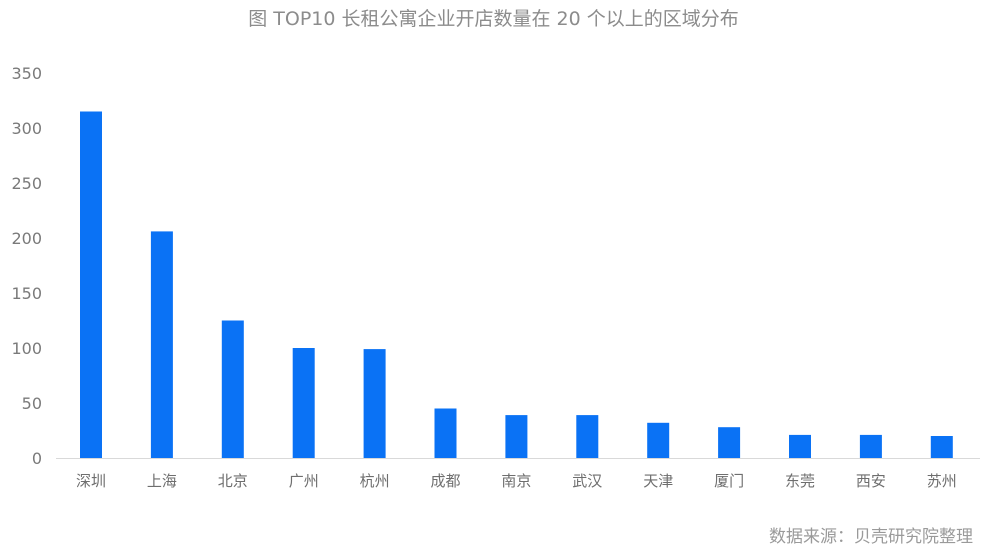 Image resolution: width=987 pixels, height=557 pixels. Describe the element at coordinates (26, 73) in the screenshot. I see `y-tick-label: 350` at that location.